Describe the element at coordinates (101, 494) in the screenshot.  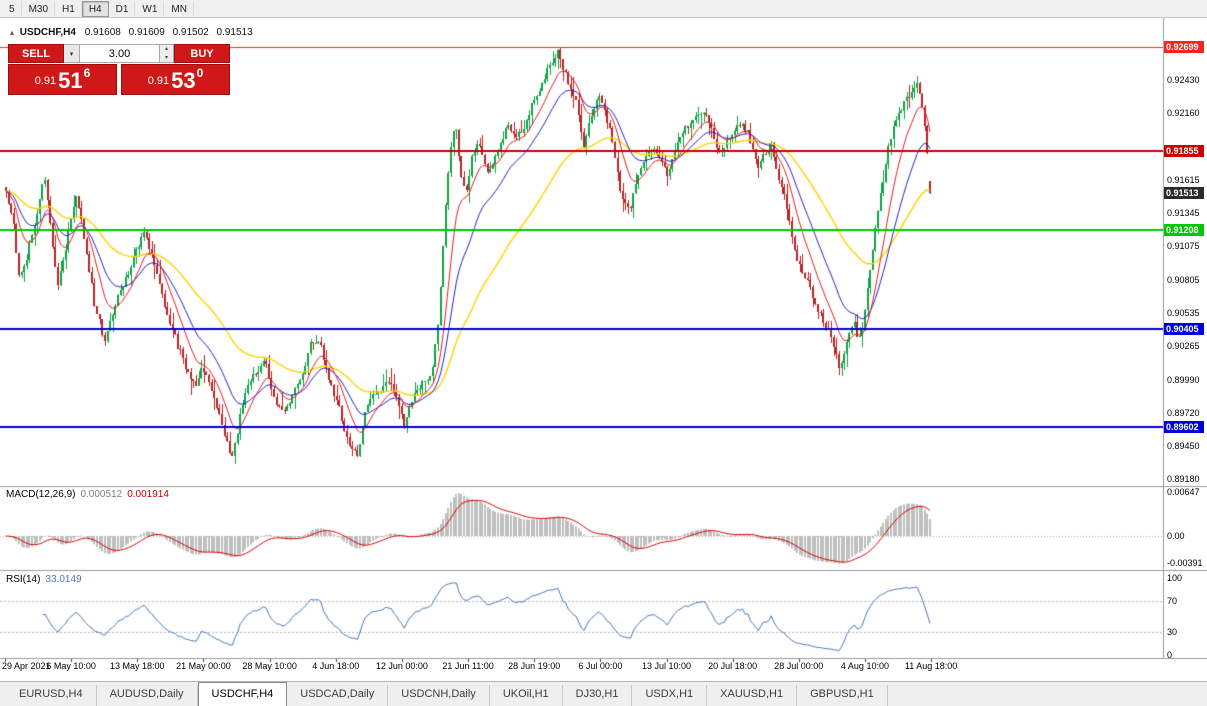
I see `macd-main-value: 0.000512` at that location.